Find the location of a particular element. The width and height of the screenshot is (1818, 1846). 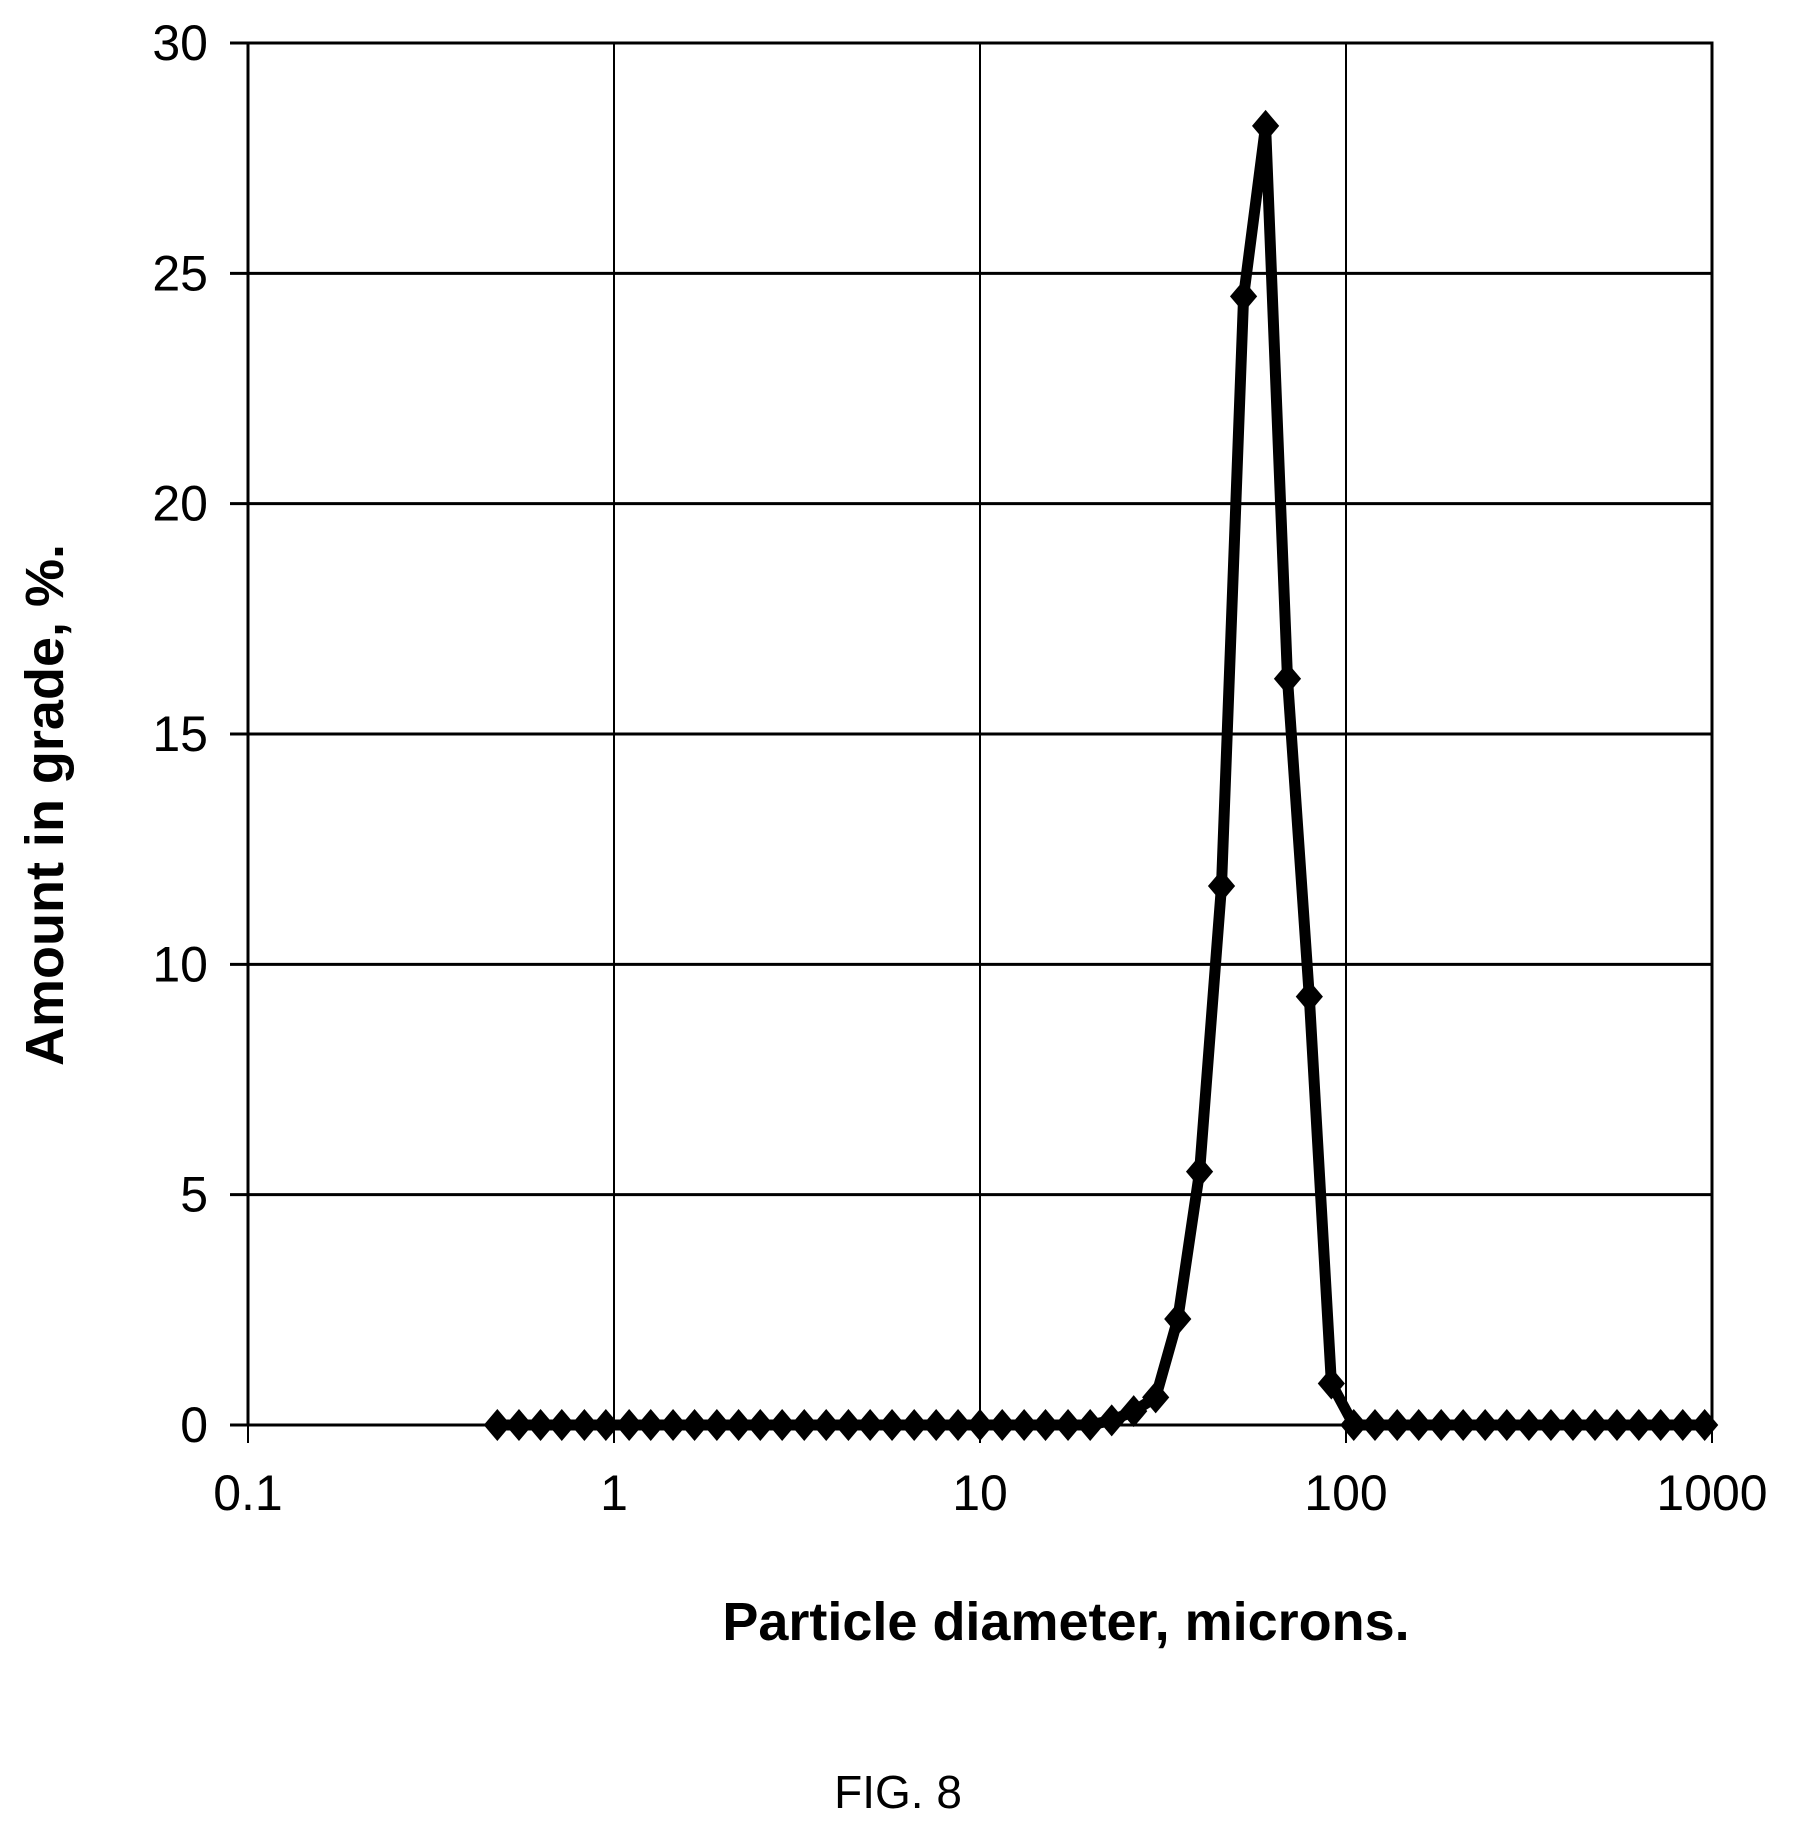

y-tick-label: 20 is located at coordinates (180, 504).